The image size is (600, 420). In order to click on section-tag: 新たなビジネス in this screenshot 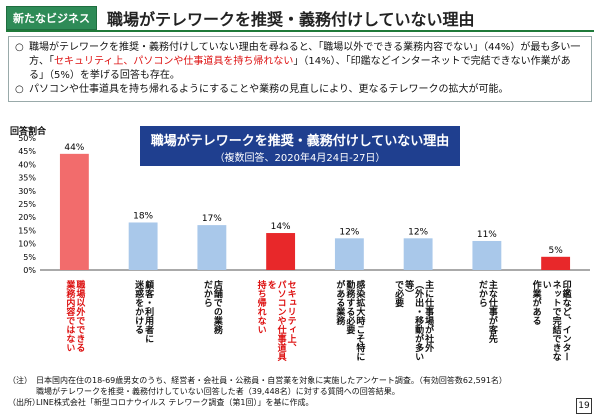, I will do `click(51, 18)`.